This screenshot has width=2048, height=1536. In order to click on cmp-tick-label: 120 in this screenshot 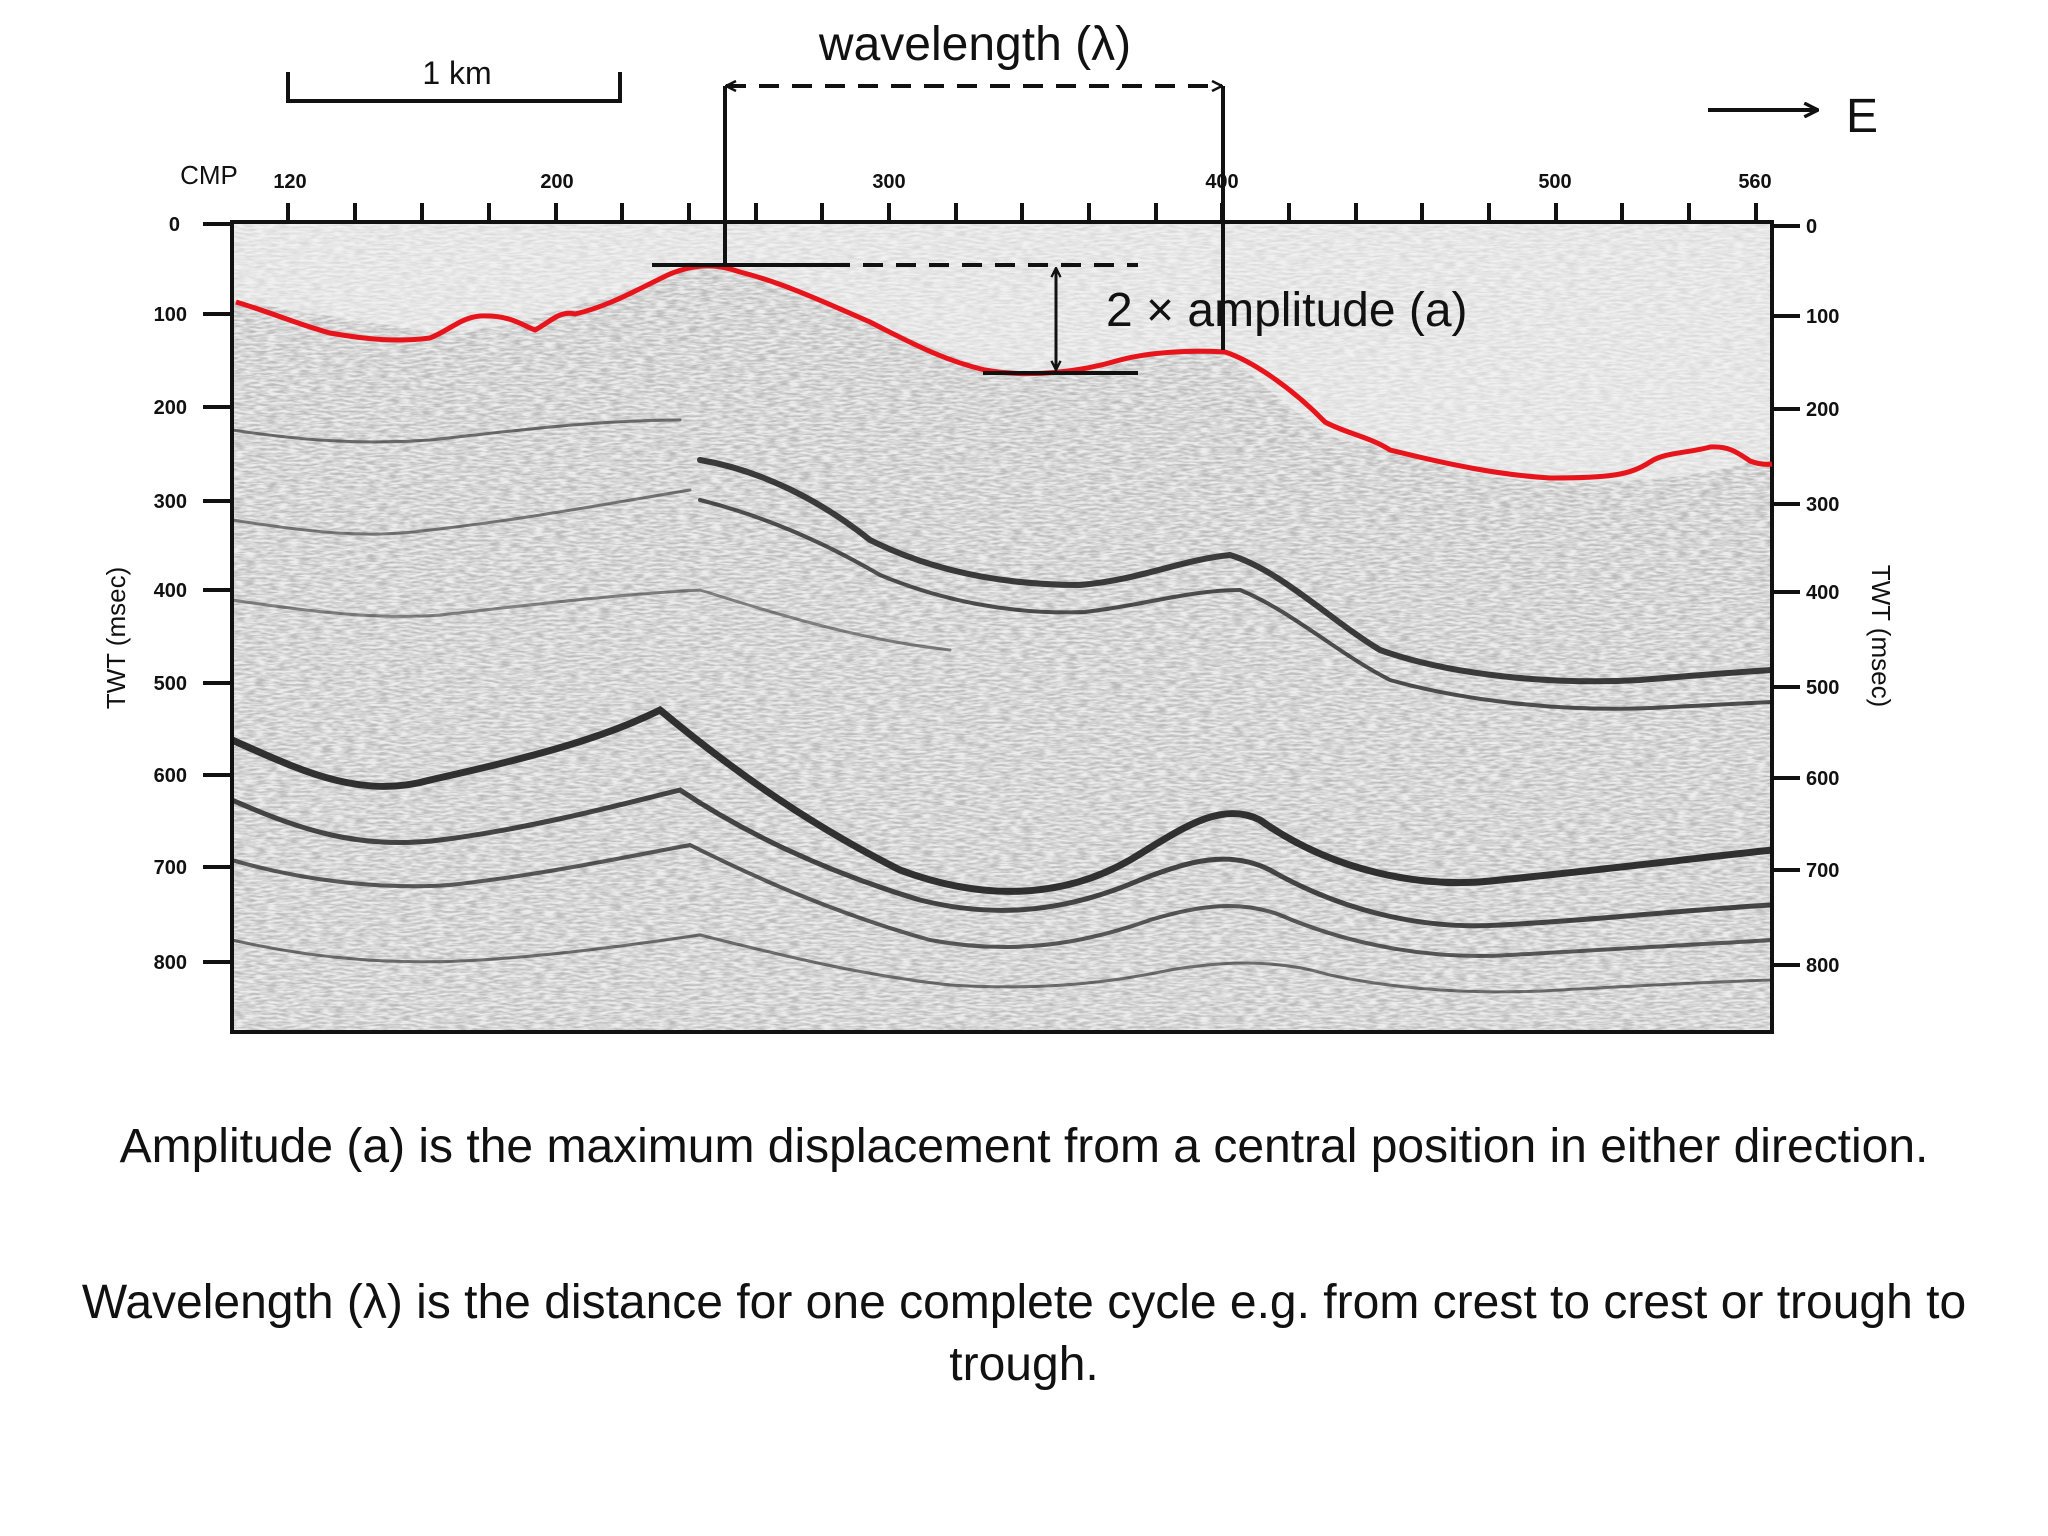, I will do `click(289, 182)`.